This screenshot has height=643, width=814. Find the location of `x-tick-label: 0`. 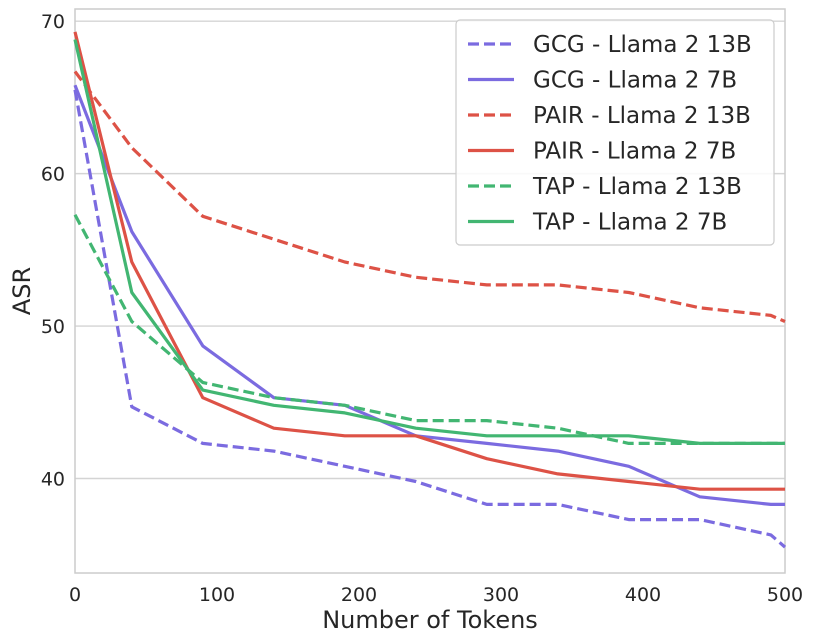

x-tick-label: 0 is located at coordinates (75, 595).